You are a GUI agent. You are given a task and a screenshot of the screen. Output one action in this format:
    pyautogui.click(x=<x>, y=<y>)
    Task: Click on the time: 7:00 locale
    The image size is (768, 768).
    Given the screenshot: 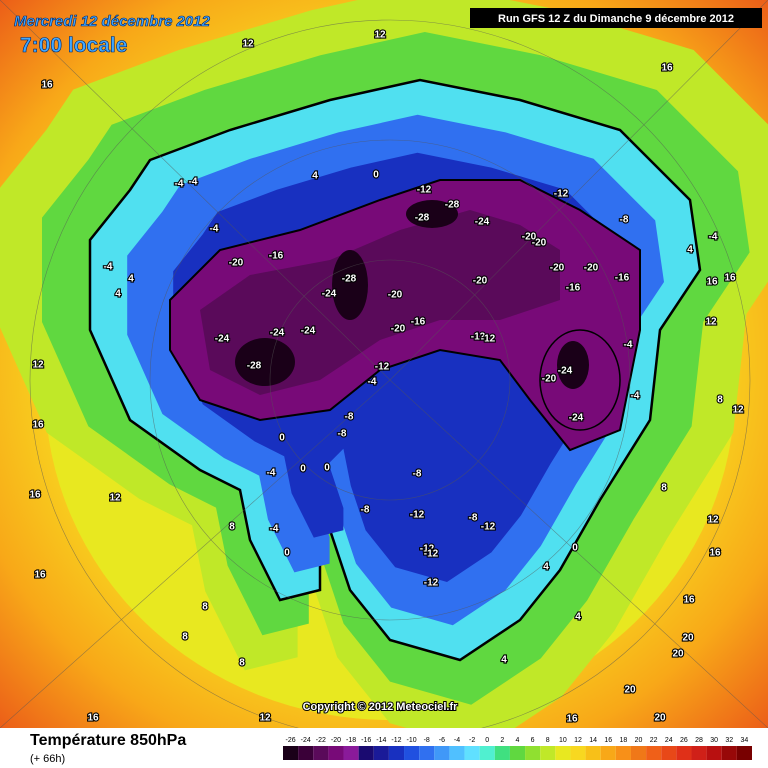 What is the action you would take?
    pyautogui.click(x=73, y=45)
    